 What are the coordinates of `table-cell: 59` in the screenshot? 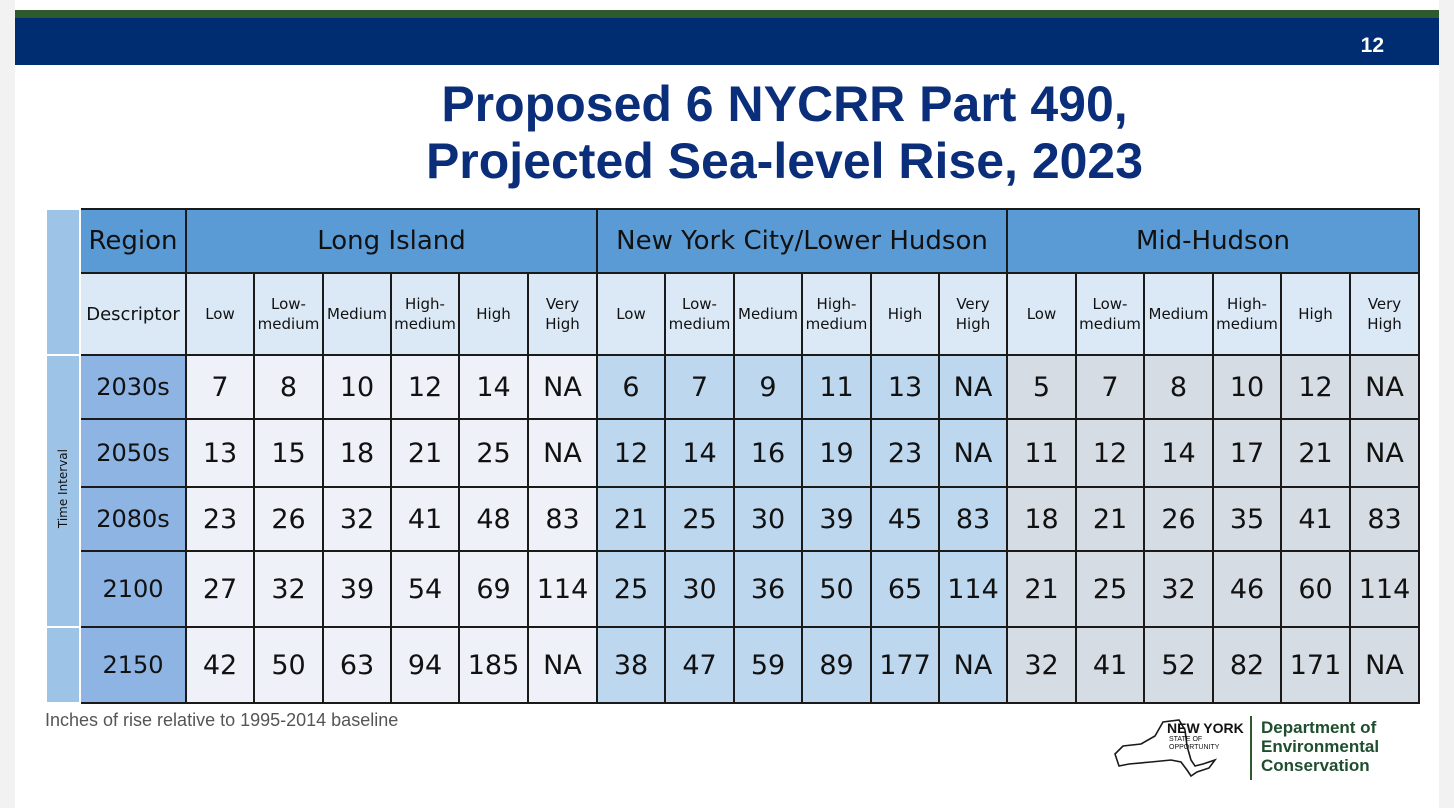 It's located at (768, 665).